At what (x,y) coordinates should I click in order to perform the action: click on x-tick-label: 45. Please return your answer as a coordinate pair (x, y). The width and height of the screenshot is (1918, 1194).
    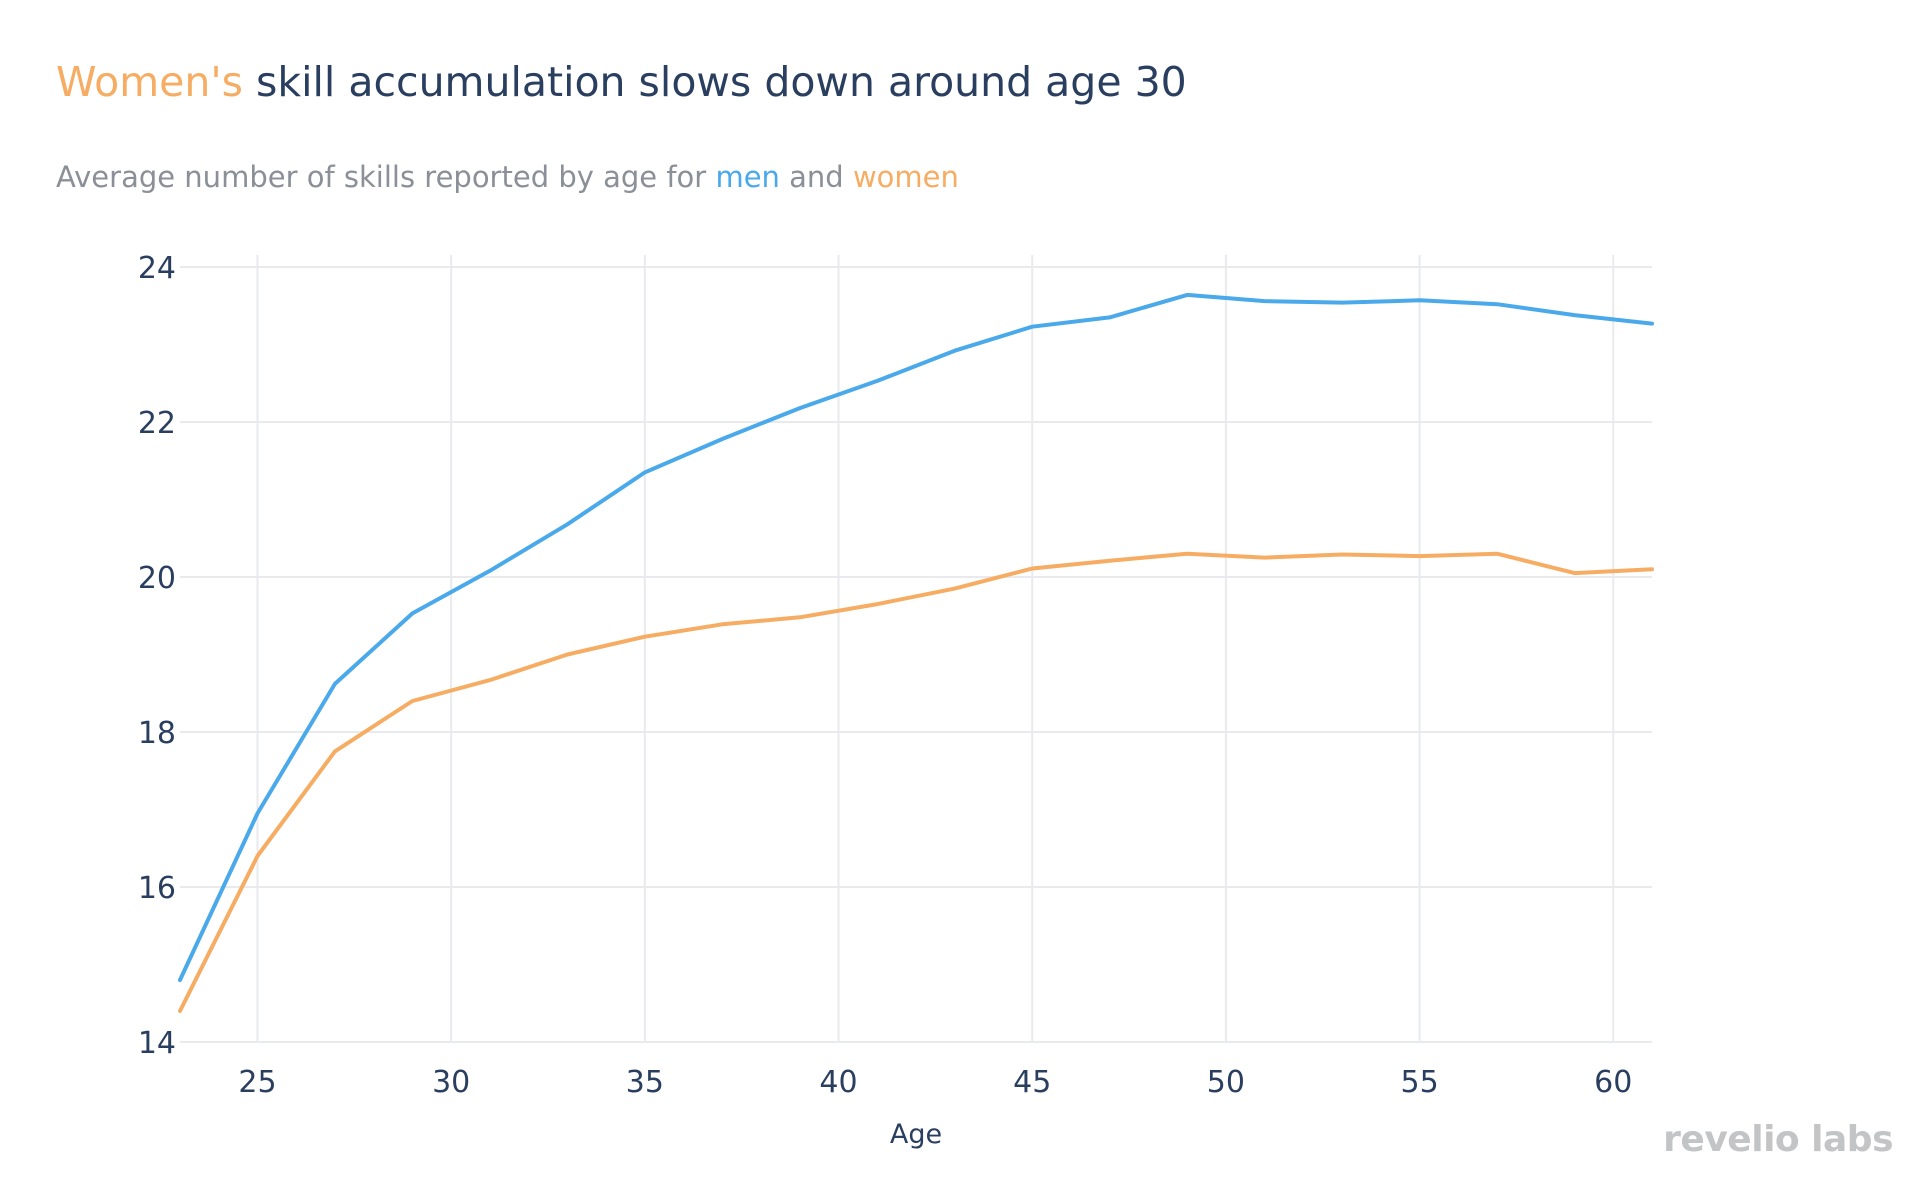
    Looking at the image, I should click on (1032, 1082).